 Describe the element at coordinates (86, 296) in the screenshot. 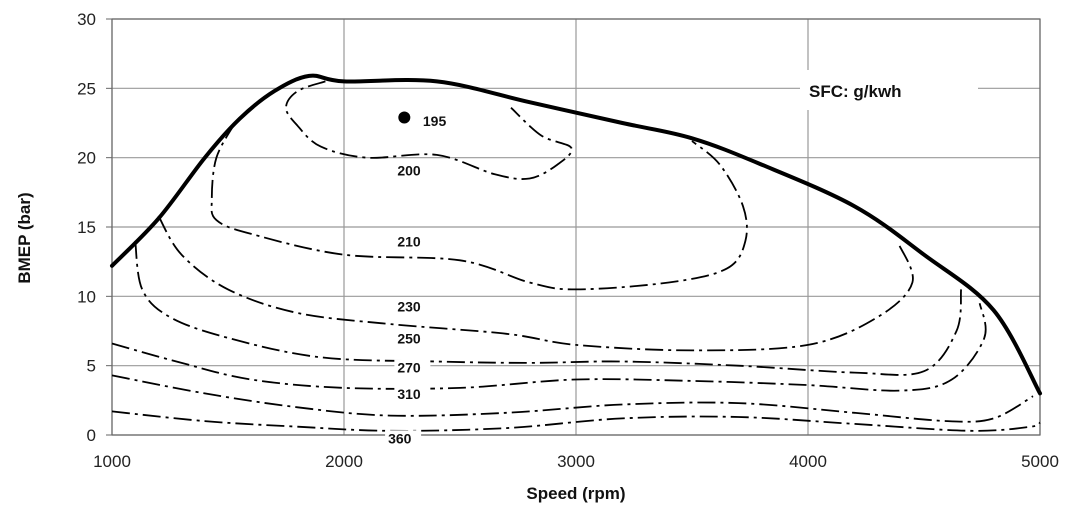

I see `y-tick-label: 10` at that location.